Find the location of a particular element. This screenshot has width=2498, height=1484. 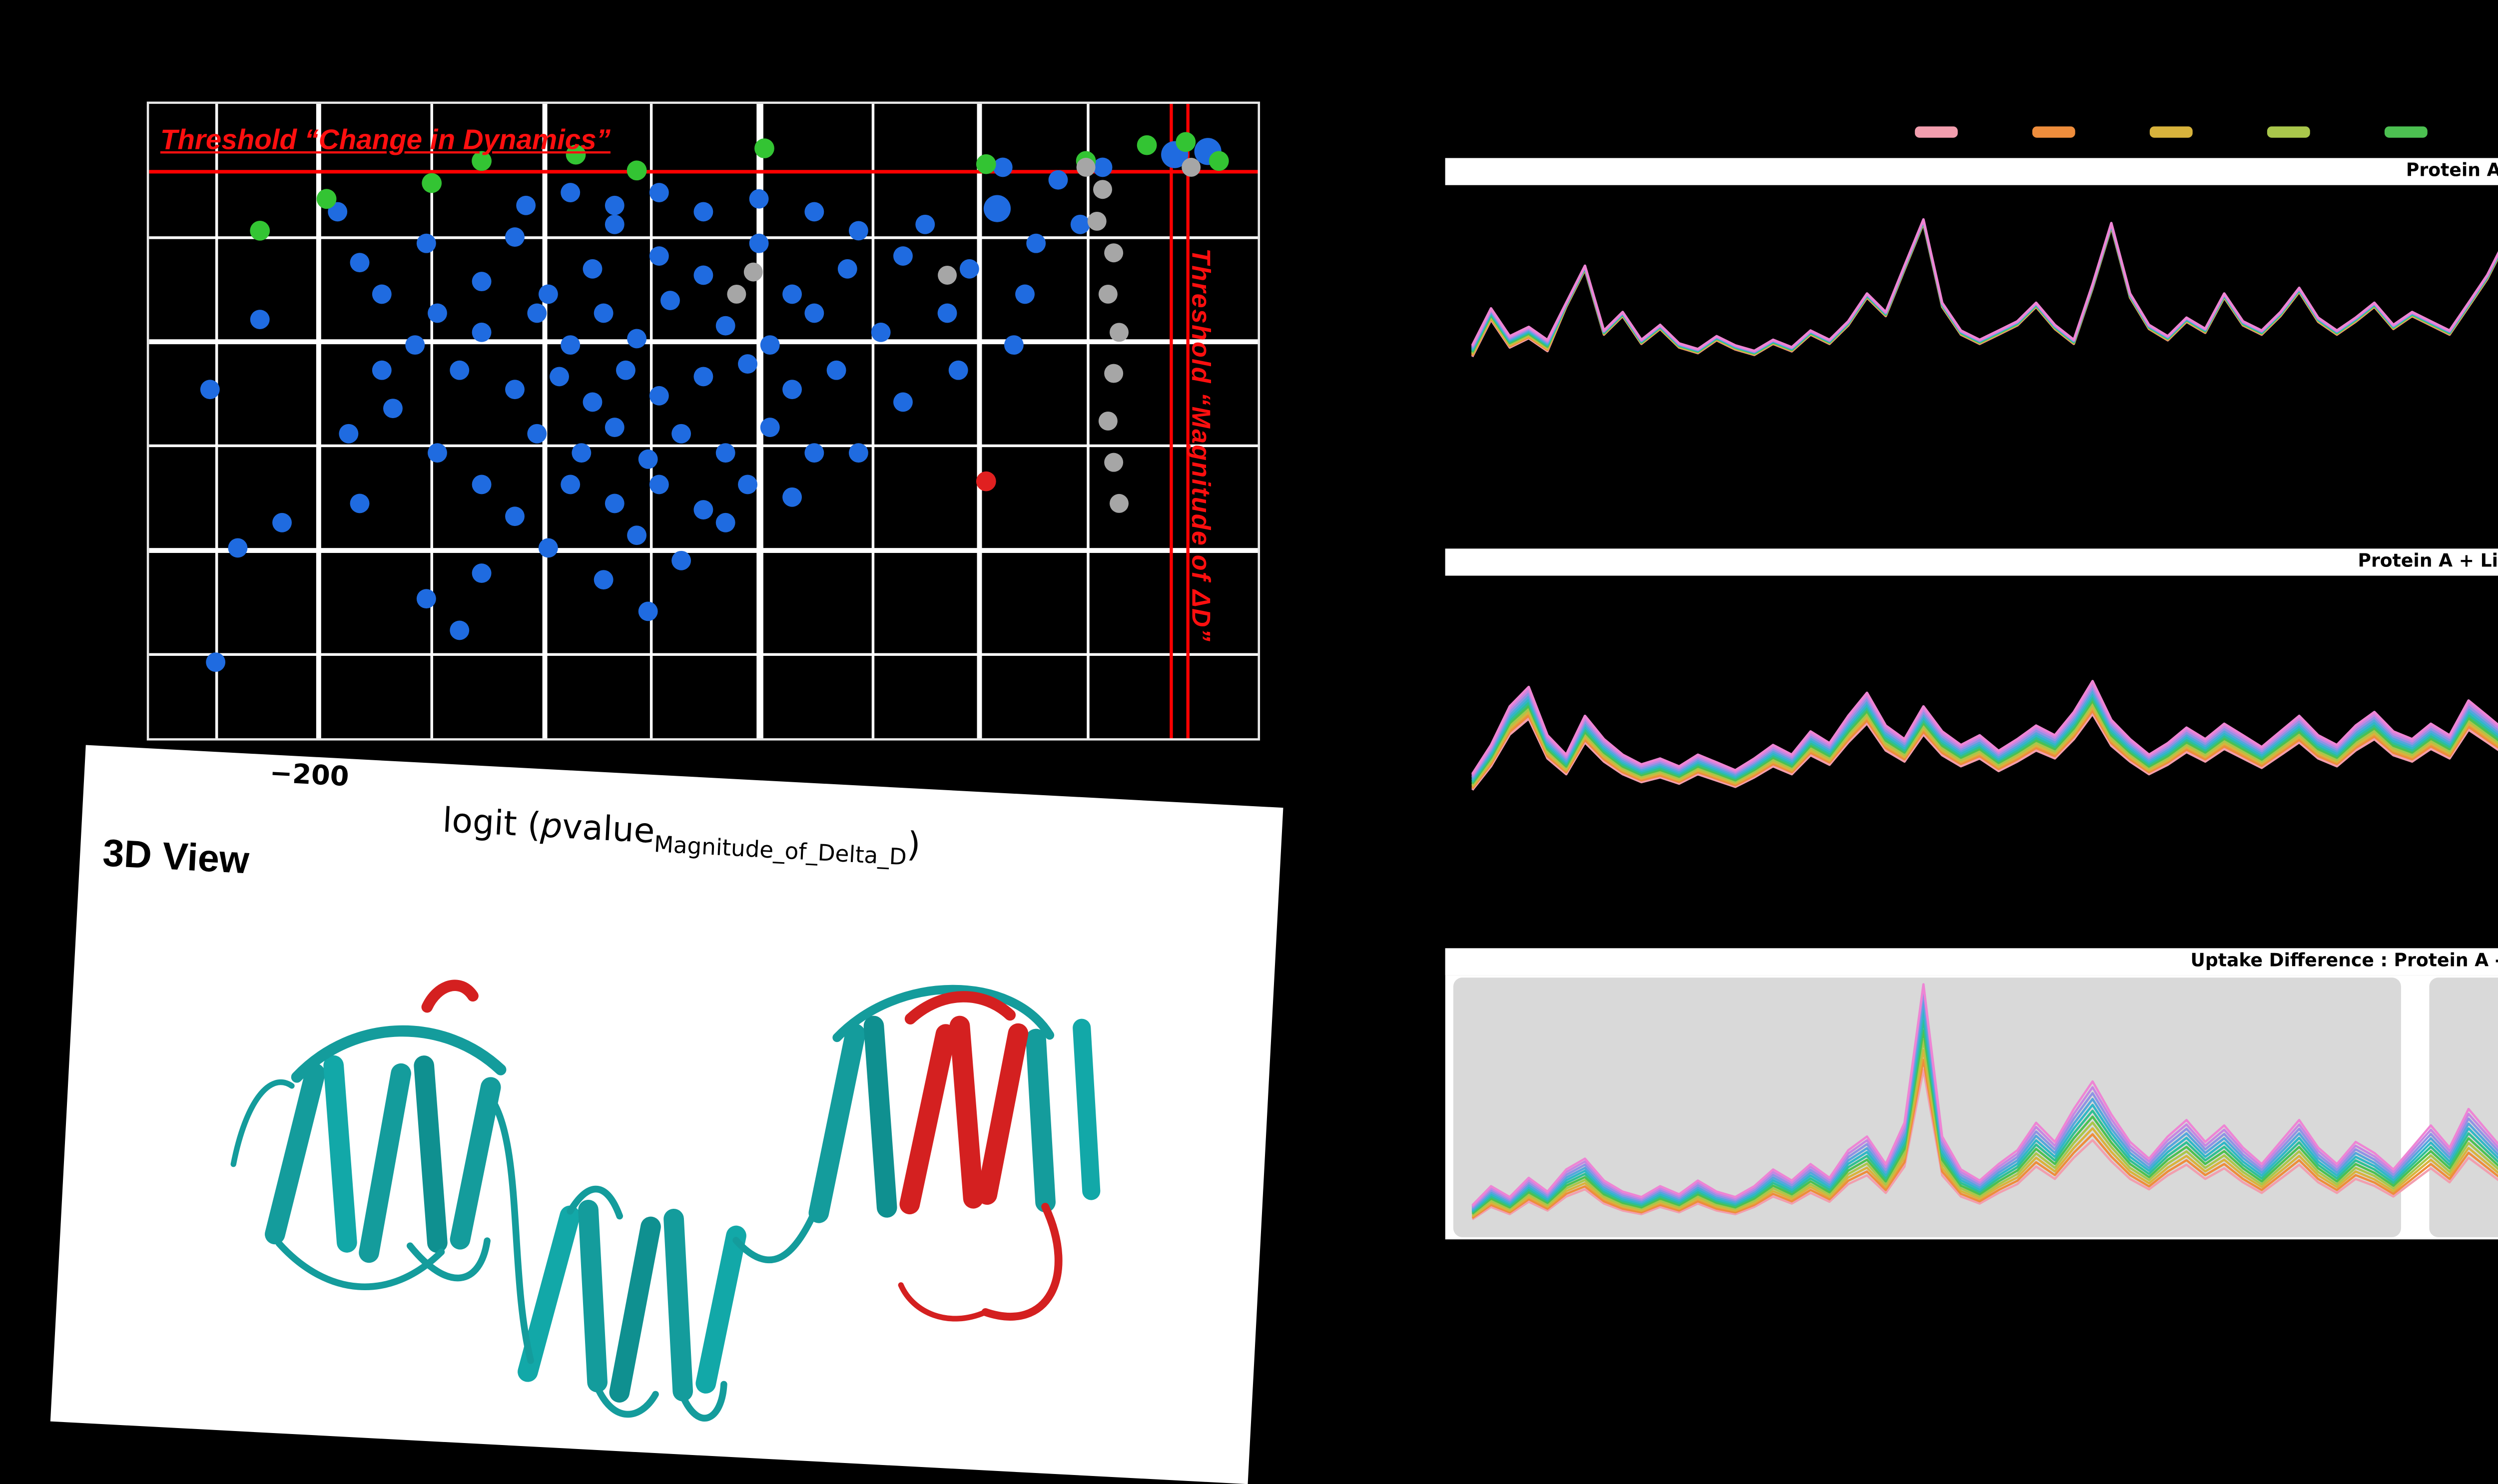

uptake-difference-chart is located at coordinates (1971, 1106).